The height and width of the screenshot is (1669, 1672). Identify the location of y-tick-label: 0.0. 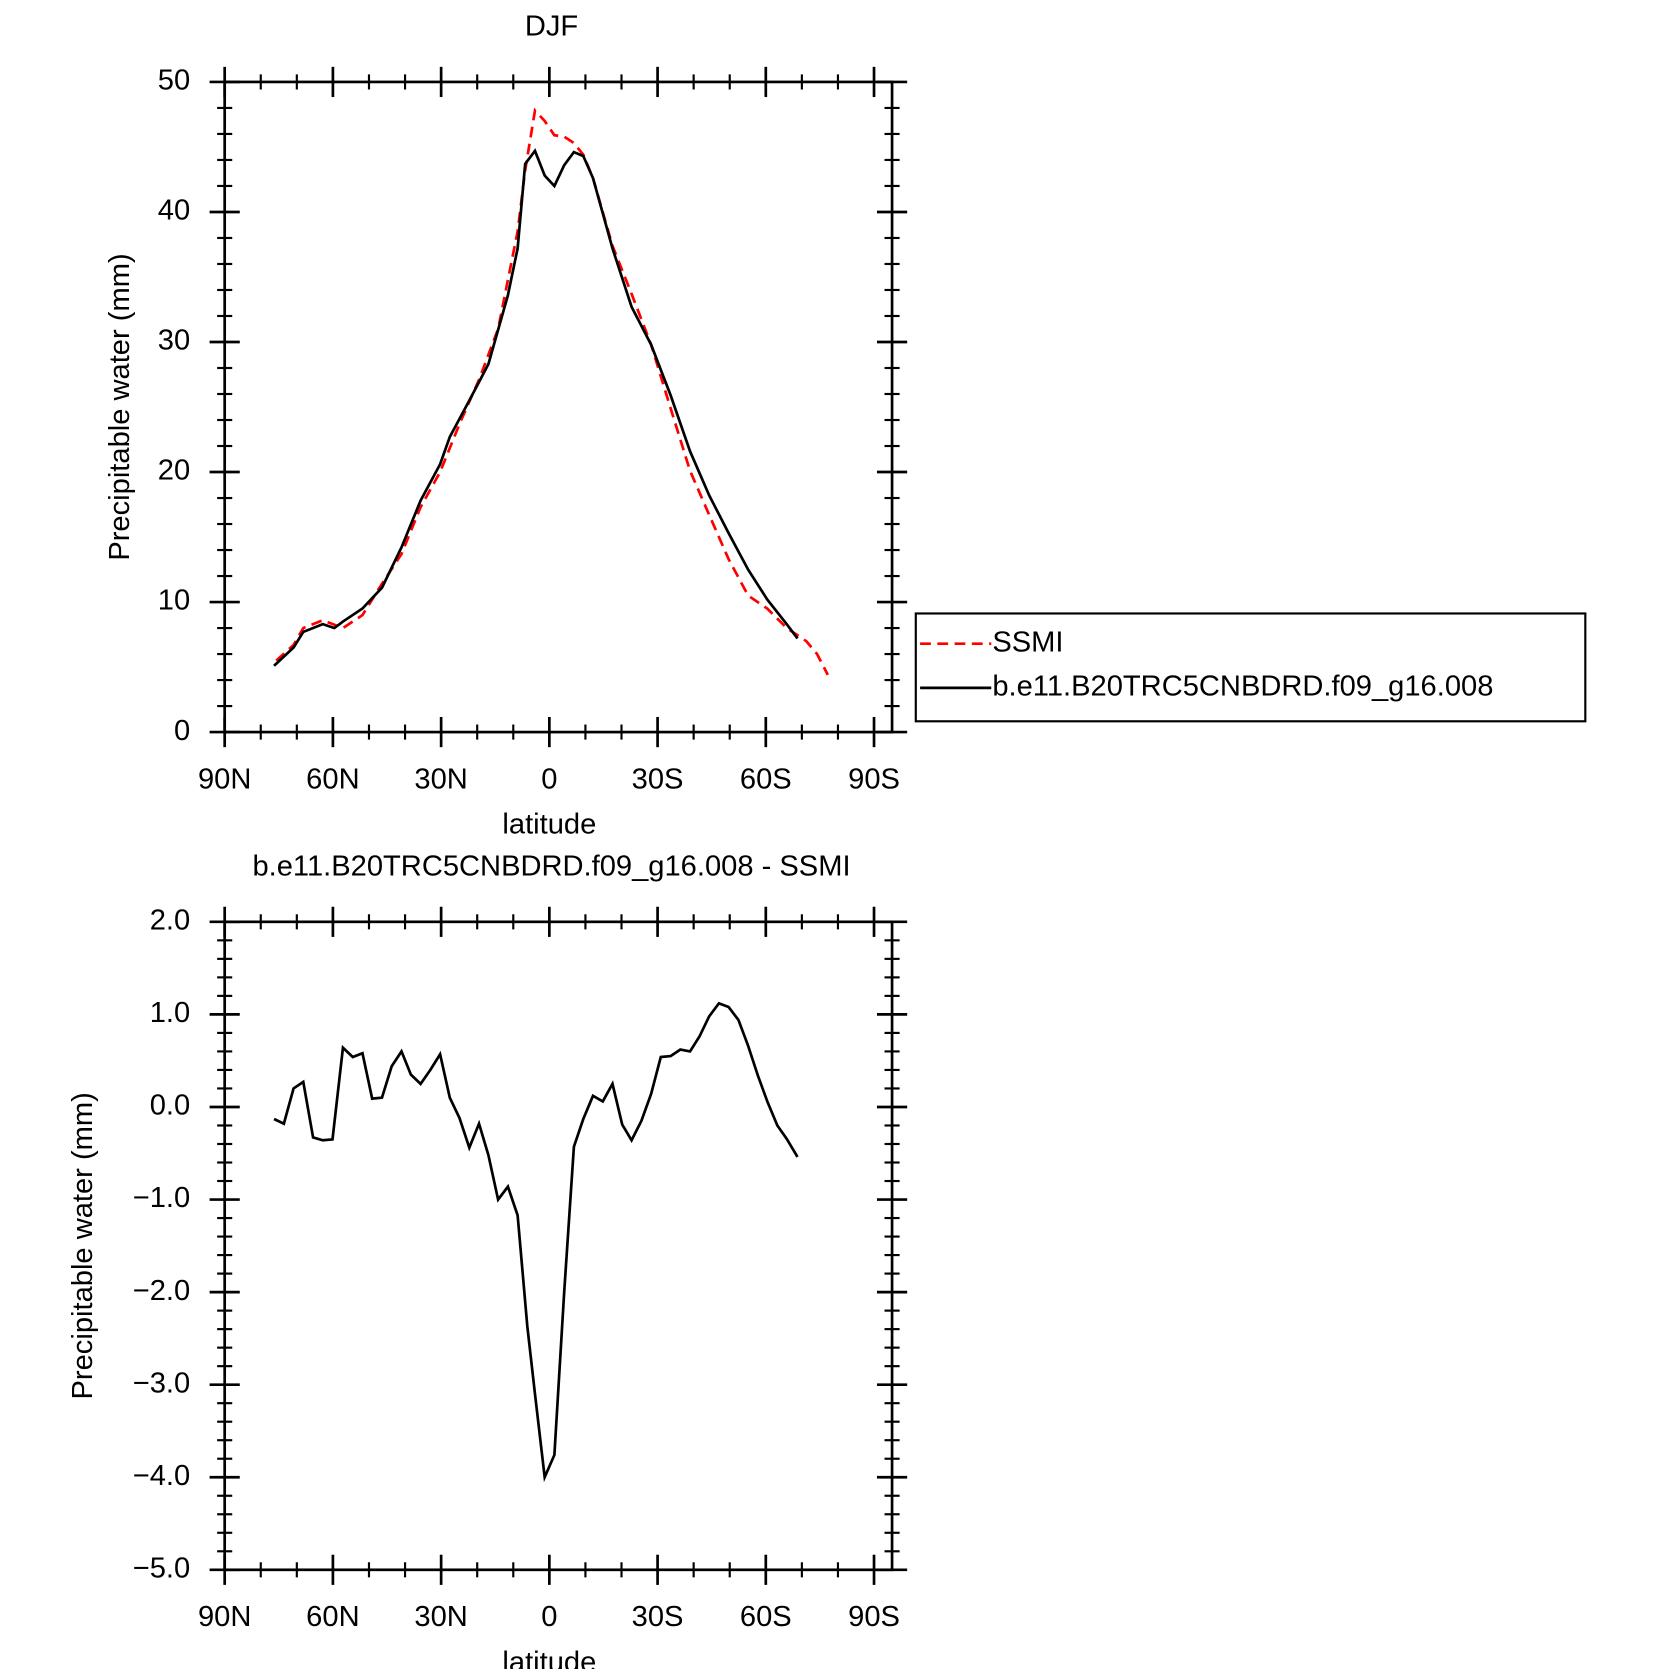
(170, 1106).